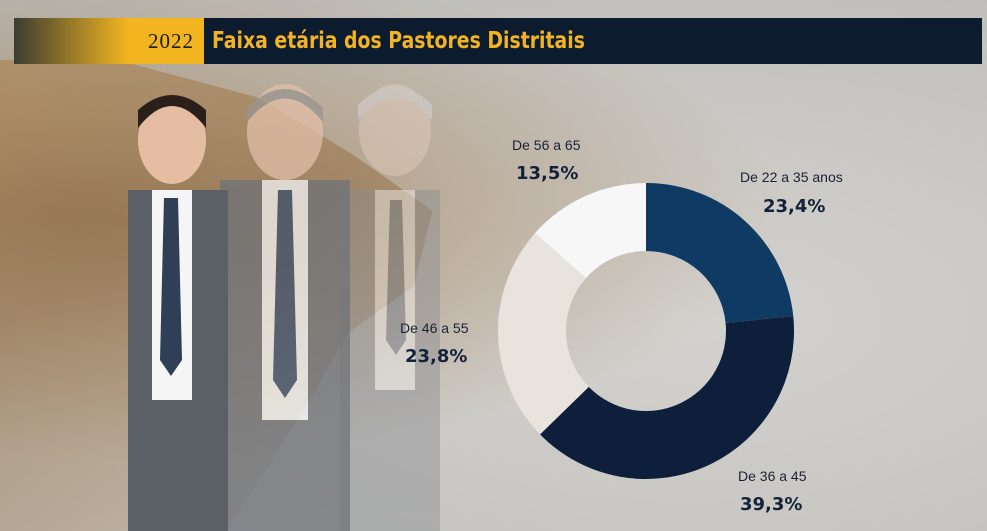 Image resolution: width=987 pixels, height=531 pixels. What do you see at coordinates (791, 177) in the screenshot?
I see `label-cat-22-35: De 22 a 35 anos` at bounding box center [791, 177].